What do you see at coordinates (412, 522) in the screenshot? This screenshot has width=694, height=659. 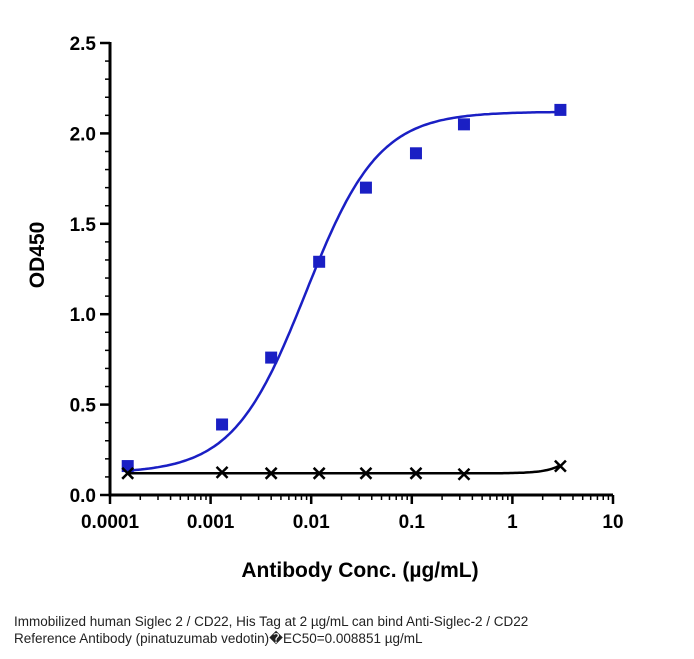 I see `x-tick-label: 0.1` at bounding box center [412, 522].